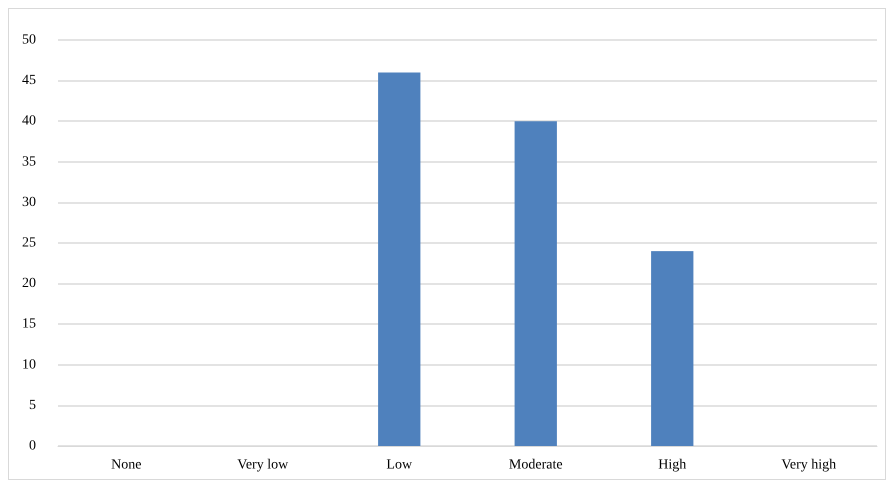 This screenshot has width=894, height=488. What do you see at coordinates (808, 465) in the screenshot?
I see `x-tick-label: Very high` at bounding box center [808, 465].